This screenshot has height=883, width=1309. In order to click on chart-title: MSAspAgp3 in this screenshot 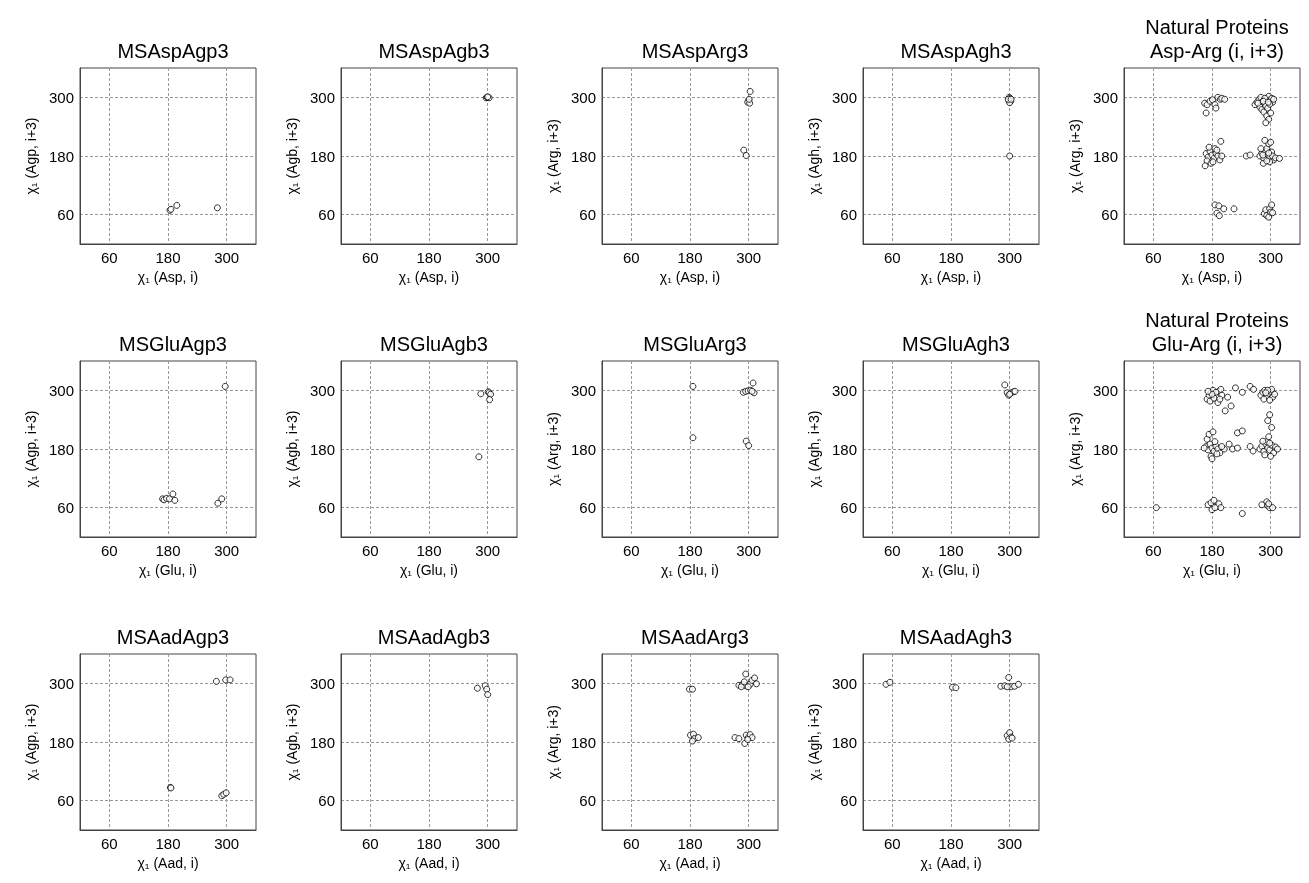, I will do `click(173, 51)`.